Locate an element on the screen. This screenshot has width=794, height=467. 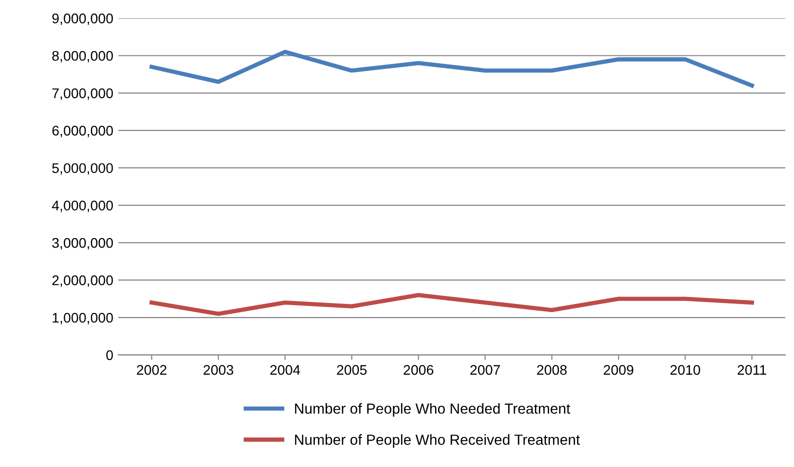
legend-label: Number of People Who Received Treatment is located at coordinates (437, 441).